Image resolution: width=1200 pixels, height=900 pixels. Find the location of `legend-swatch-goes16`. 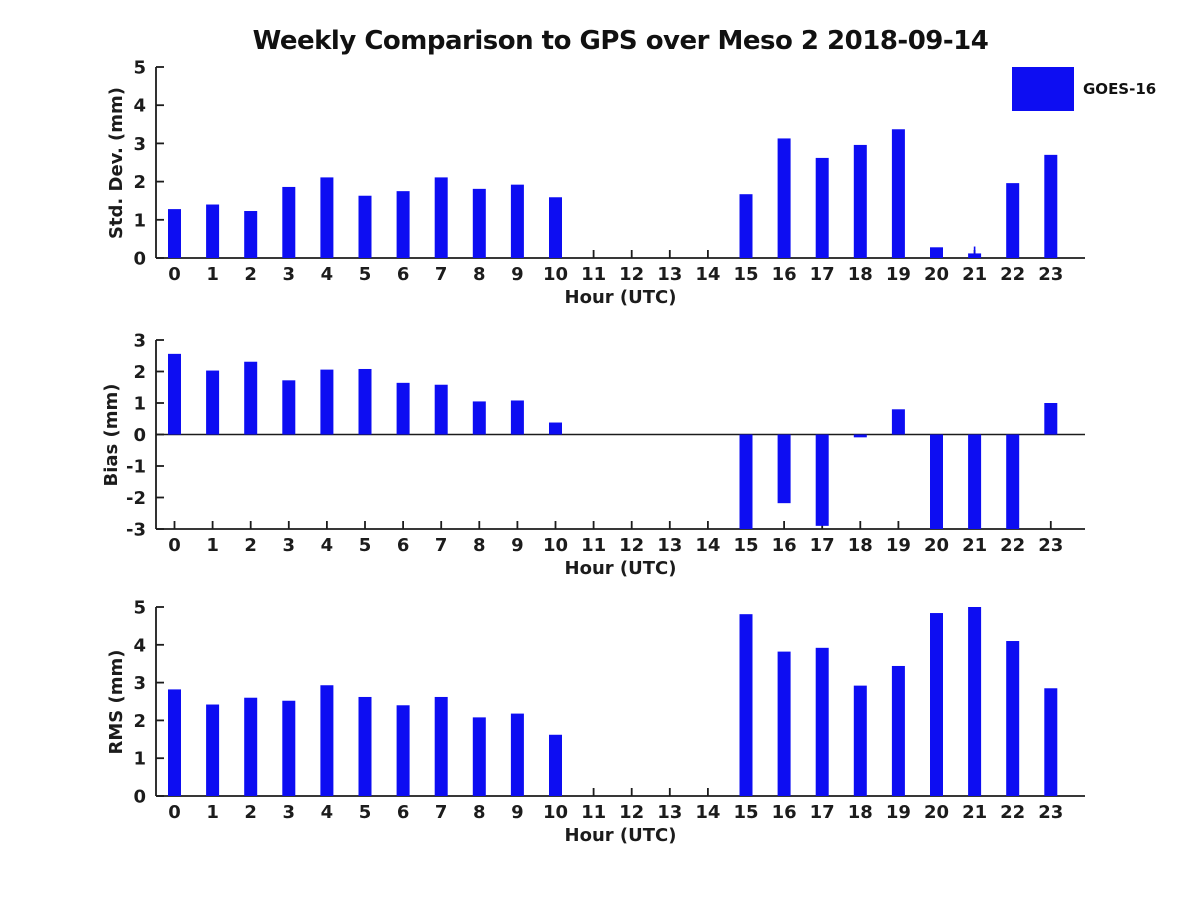

legend-swatch-goes16 is located at coordinates (1043, 89).